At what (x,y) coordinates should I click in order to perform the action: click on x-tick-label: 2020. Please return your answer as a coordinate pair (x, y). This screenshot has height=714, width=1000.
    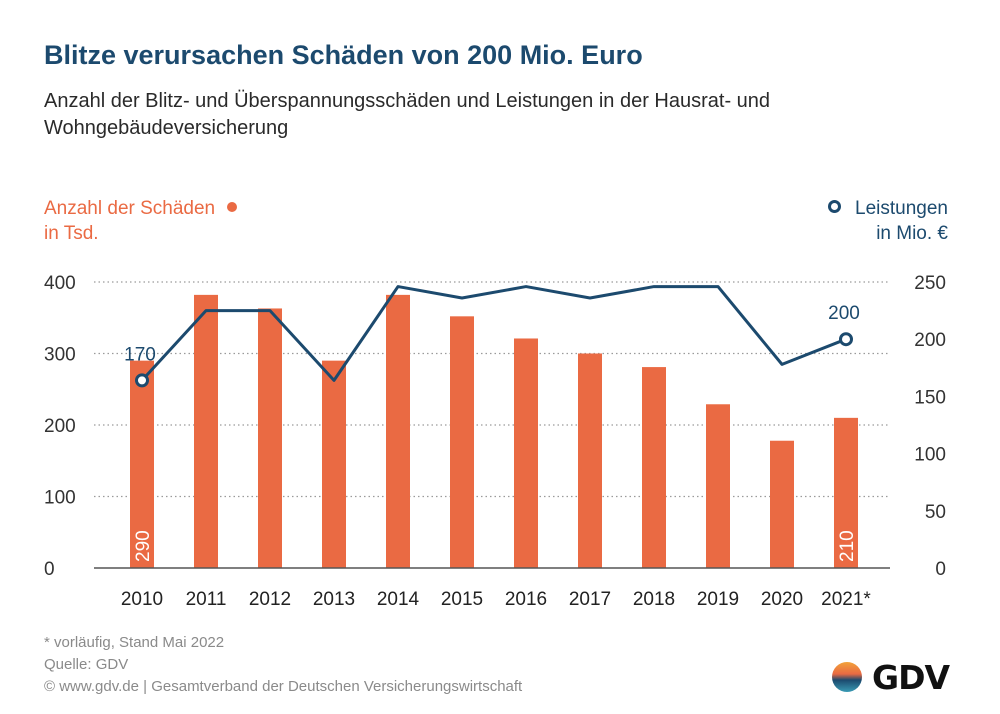
    Looking at the image, I should click on (782, 599).